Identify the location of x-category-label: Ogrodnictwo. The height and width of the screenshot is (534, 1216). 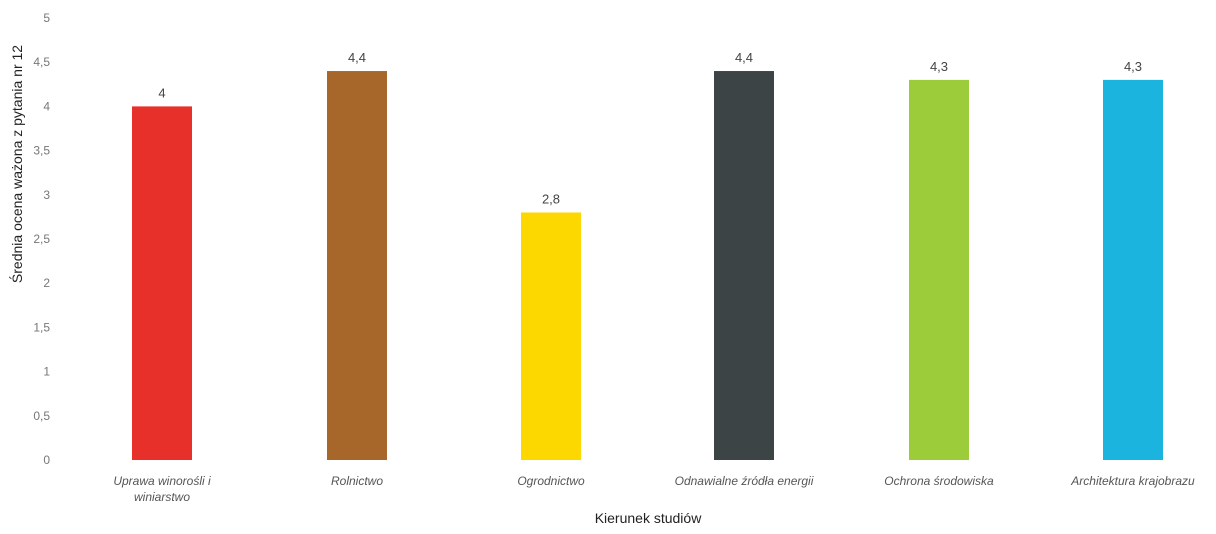
(551, 481).